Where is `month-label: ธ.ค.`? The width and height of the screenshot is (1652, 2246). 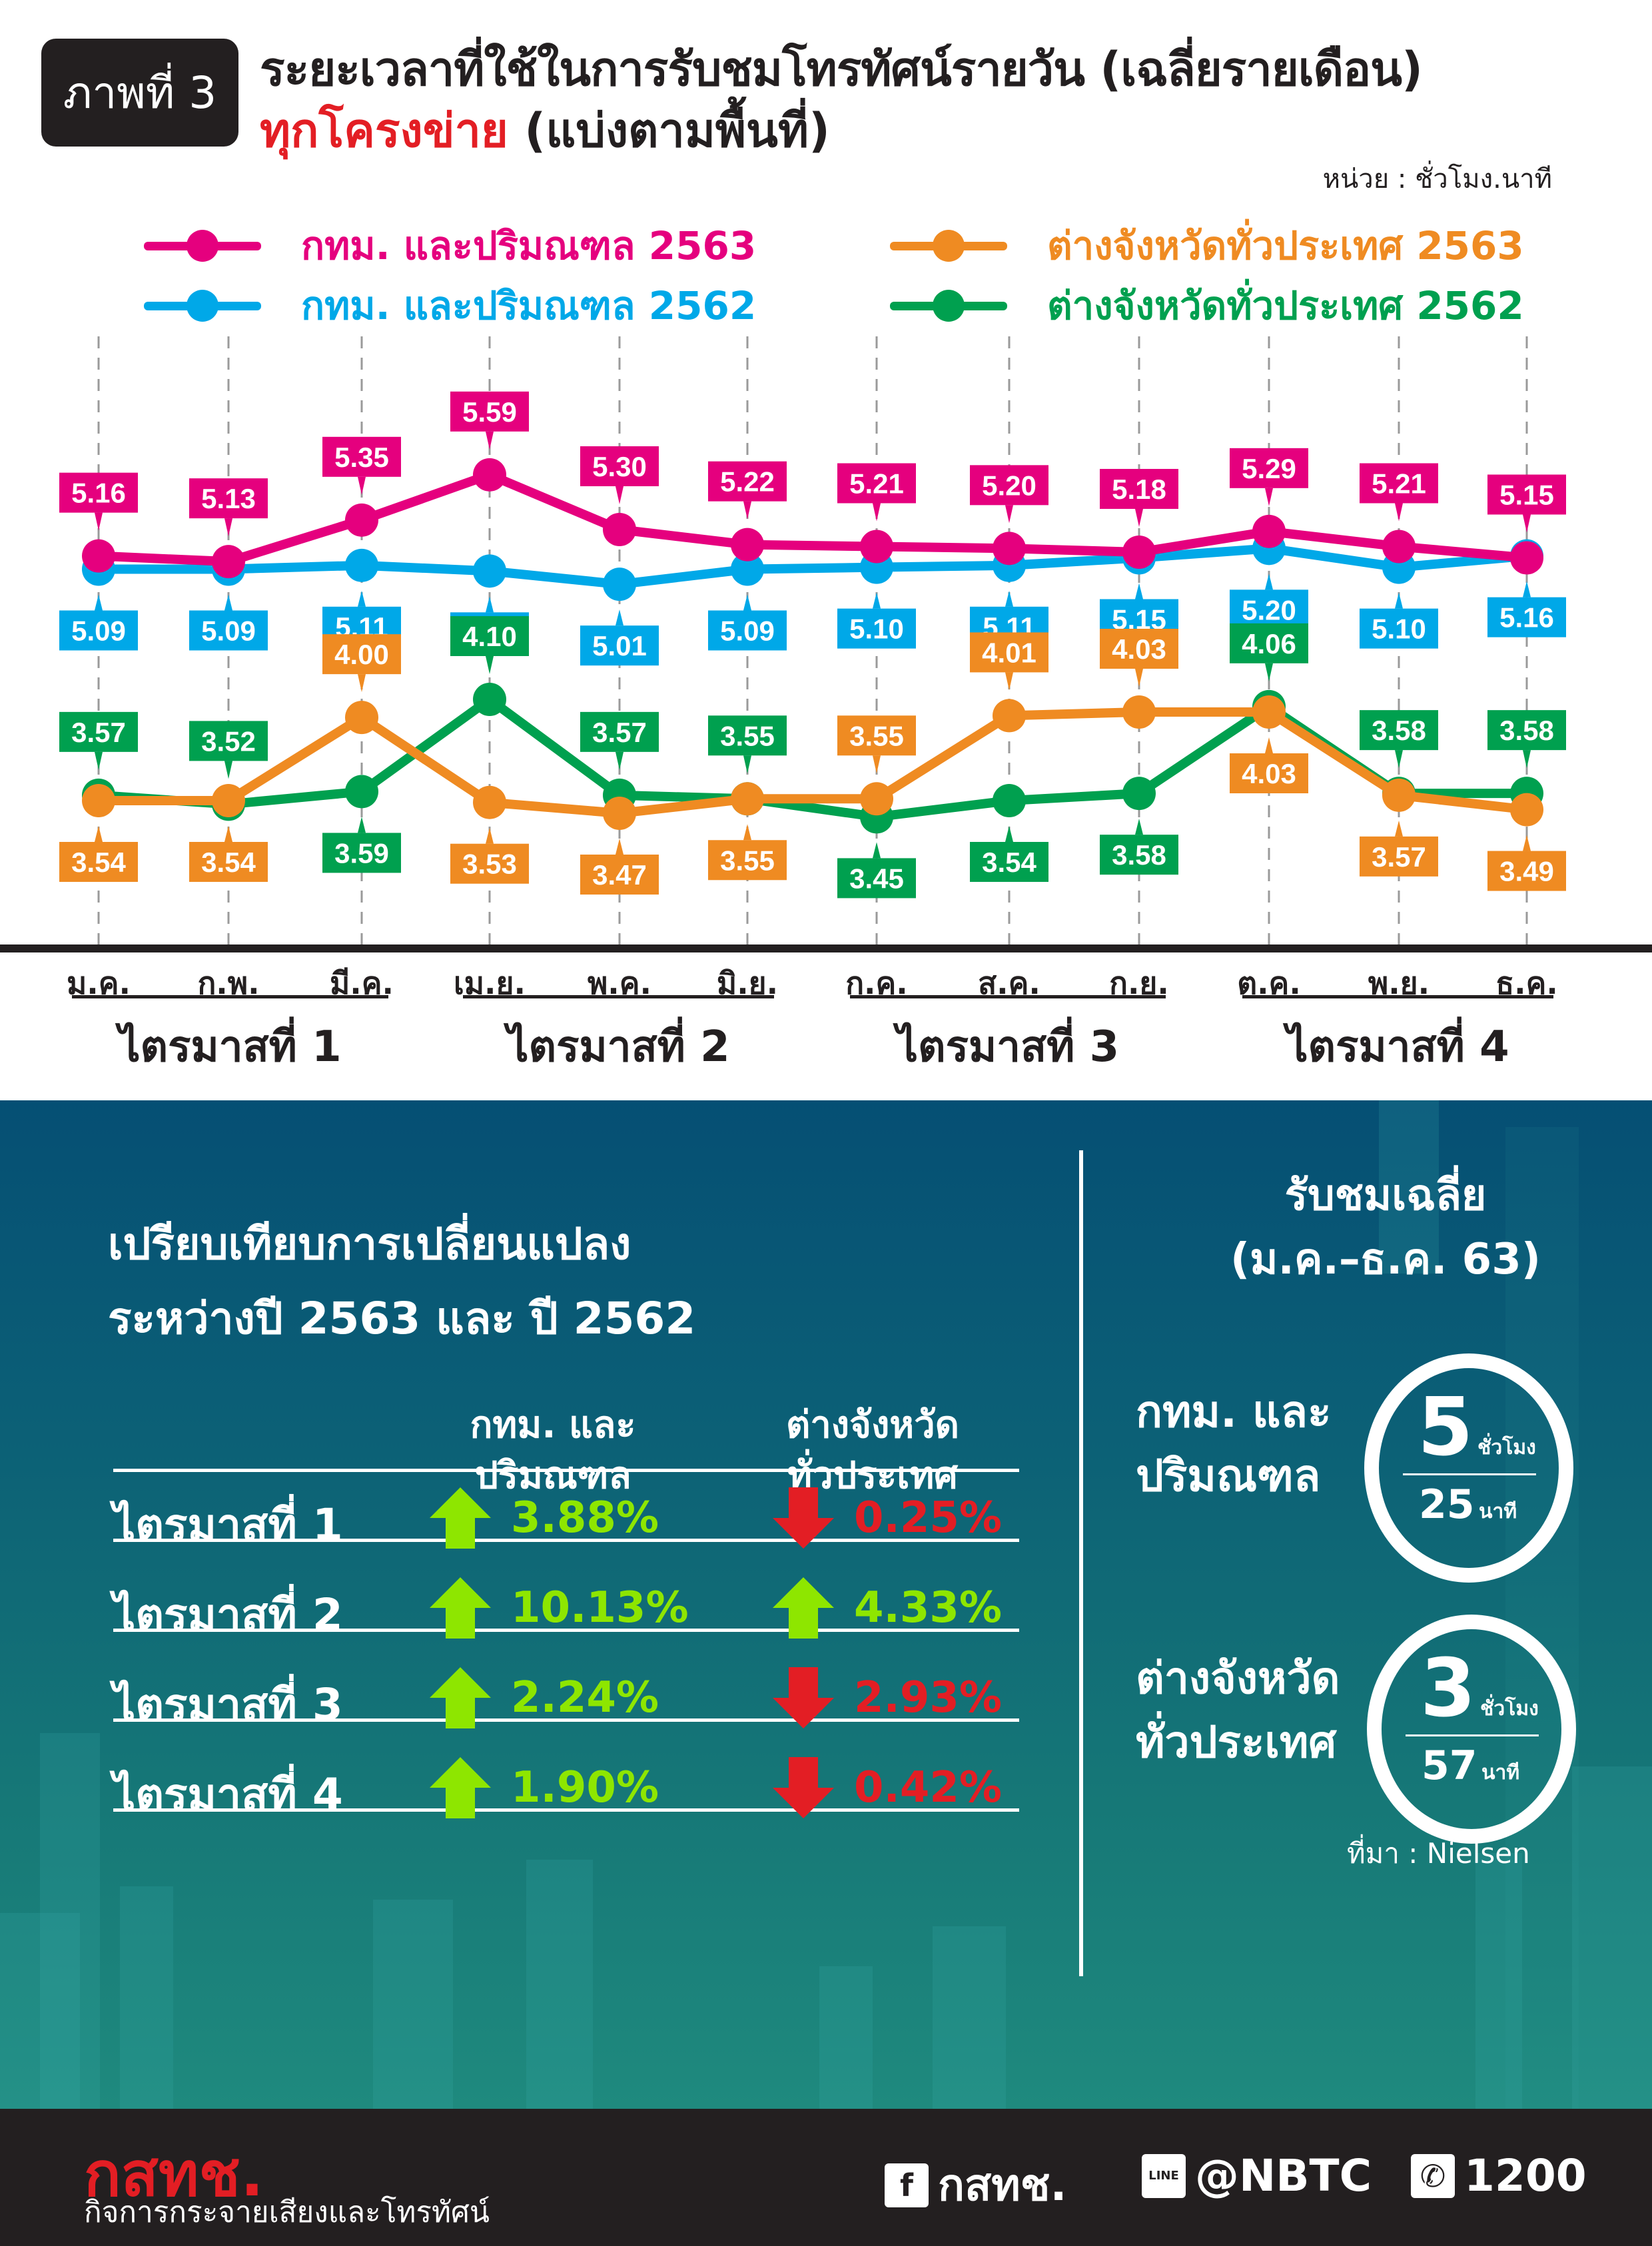
month-label: ธ.ค. is located at coordinates (1526, 983).